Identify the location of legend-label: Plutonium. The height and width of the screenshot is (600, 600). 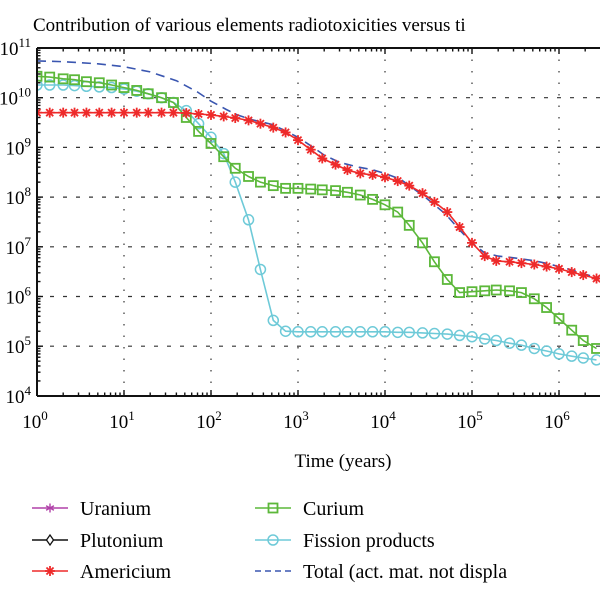
(122, 541).